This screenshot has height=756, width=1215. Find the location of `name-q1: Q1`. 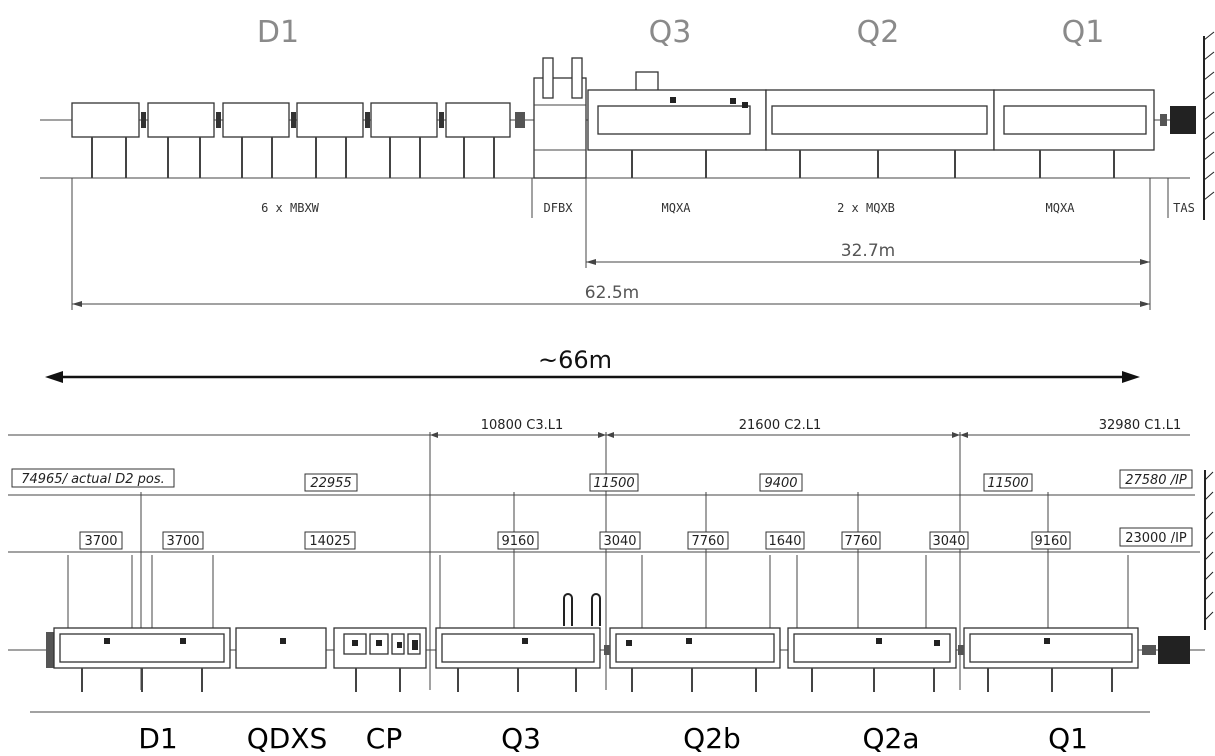

name-q1: Q1 is located at coordinates (1068, 738).